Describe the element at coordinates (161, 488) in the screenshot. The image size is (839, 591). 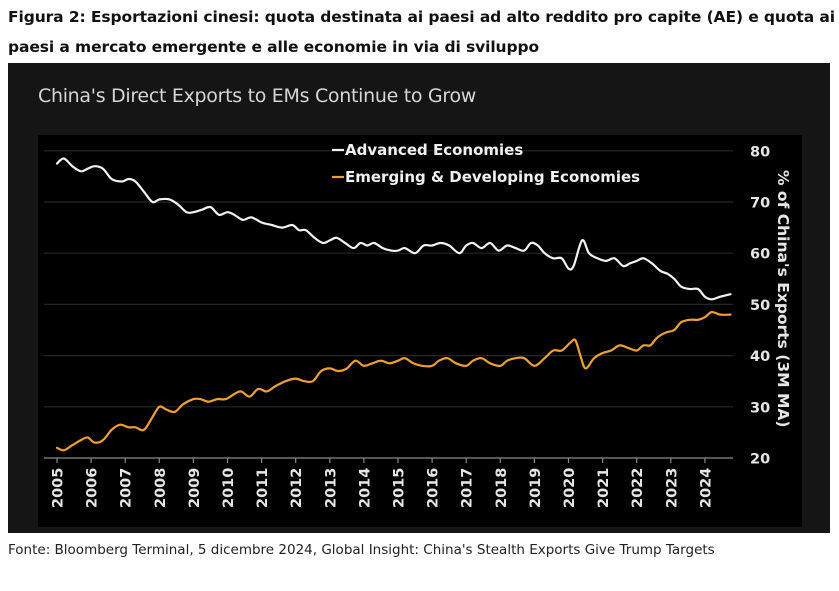
I see `x-tick-label-2008: 2008` at that location.